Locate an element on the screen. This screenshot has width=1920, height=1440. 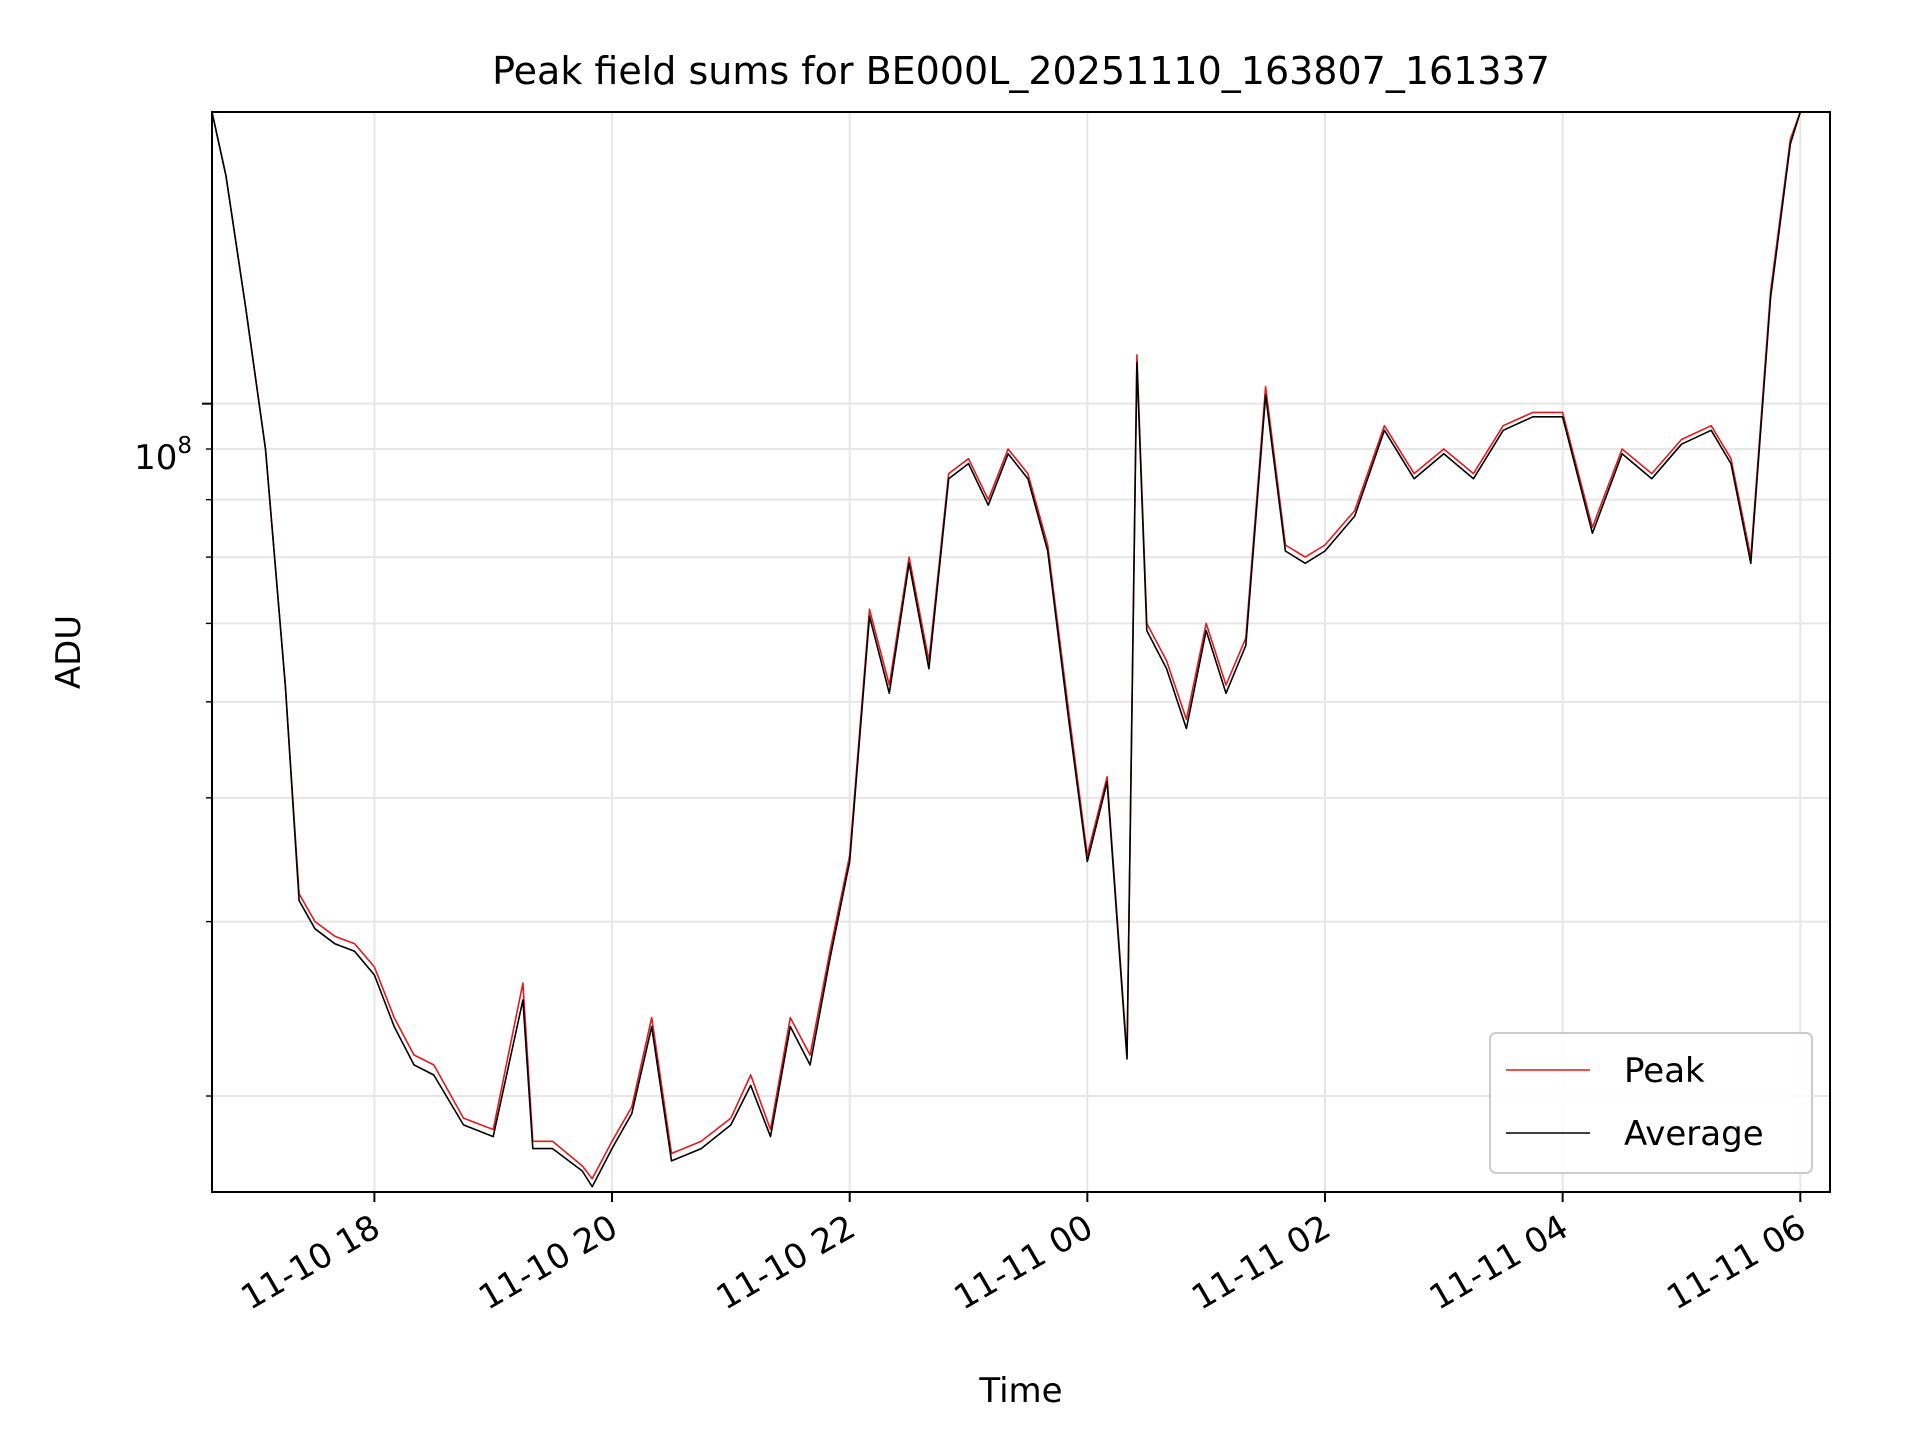
legend-box is located at coordinates (1651, 1103).